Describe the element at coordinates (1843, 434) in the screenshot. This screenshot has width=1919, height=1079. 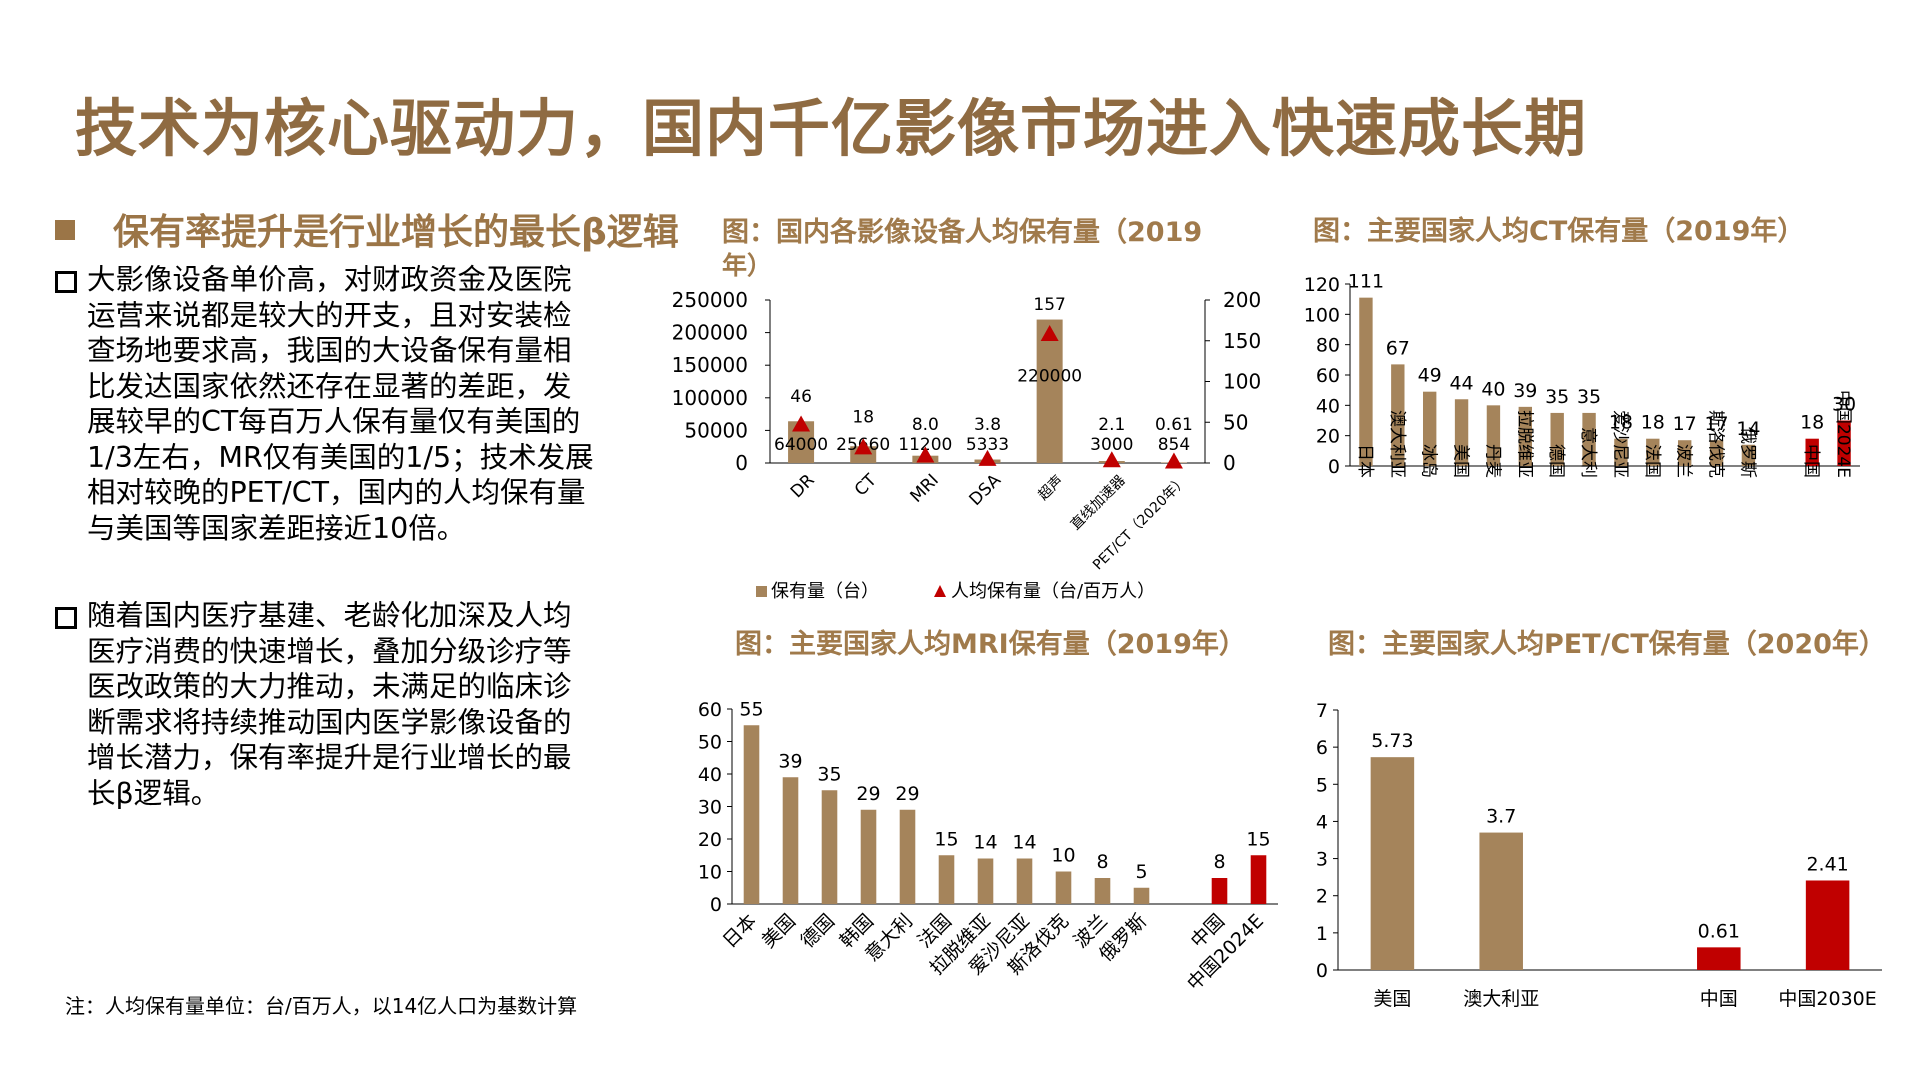
I see `category-label: 中国2024E` at that location.